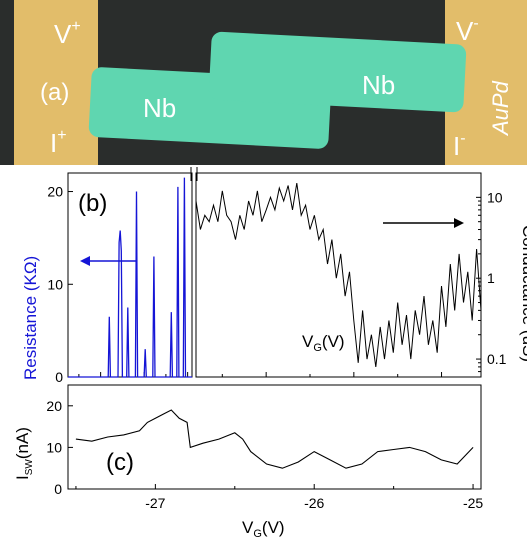  I want to click on c-y-tick-label: 10, so click(54, 447).